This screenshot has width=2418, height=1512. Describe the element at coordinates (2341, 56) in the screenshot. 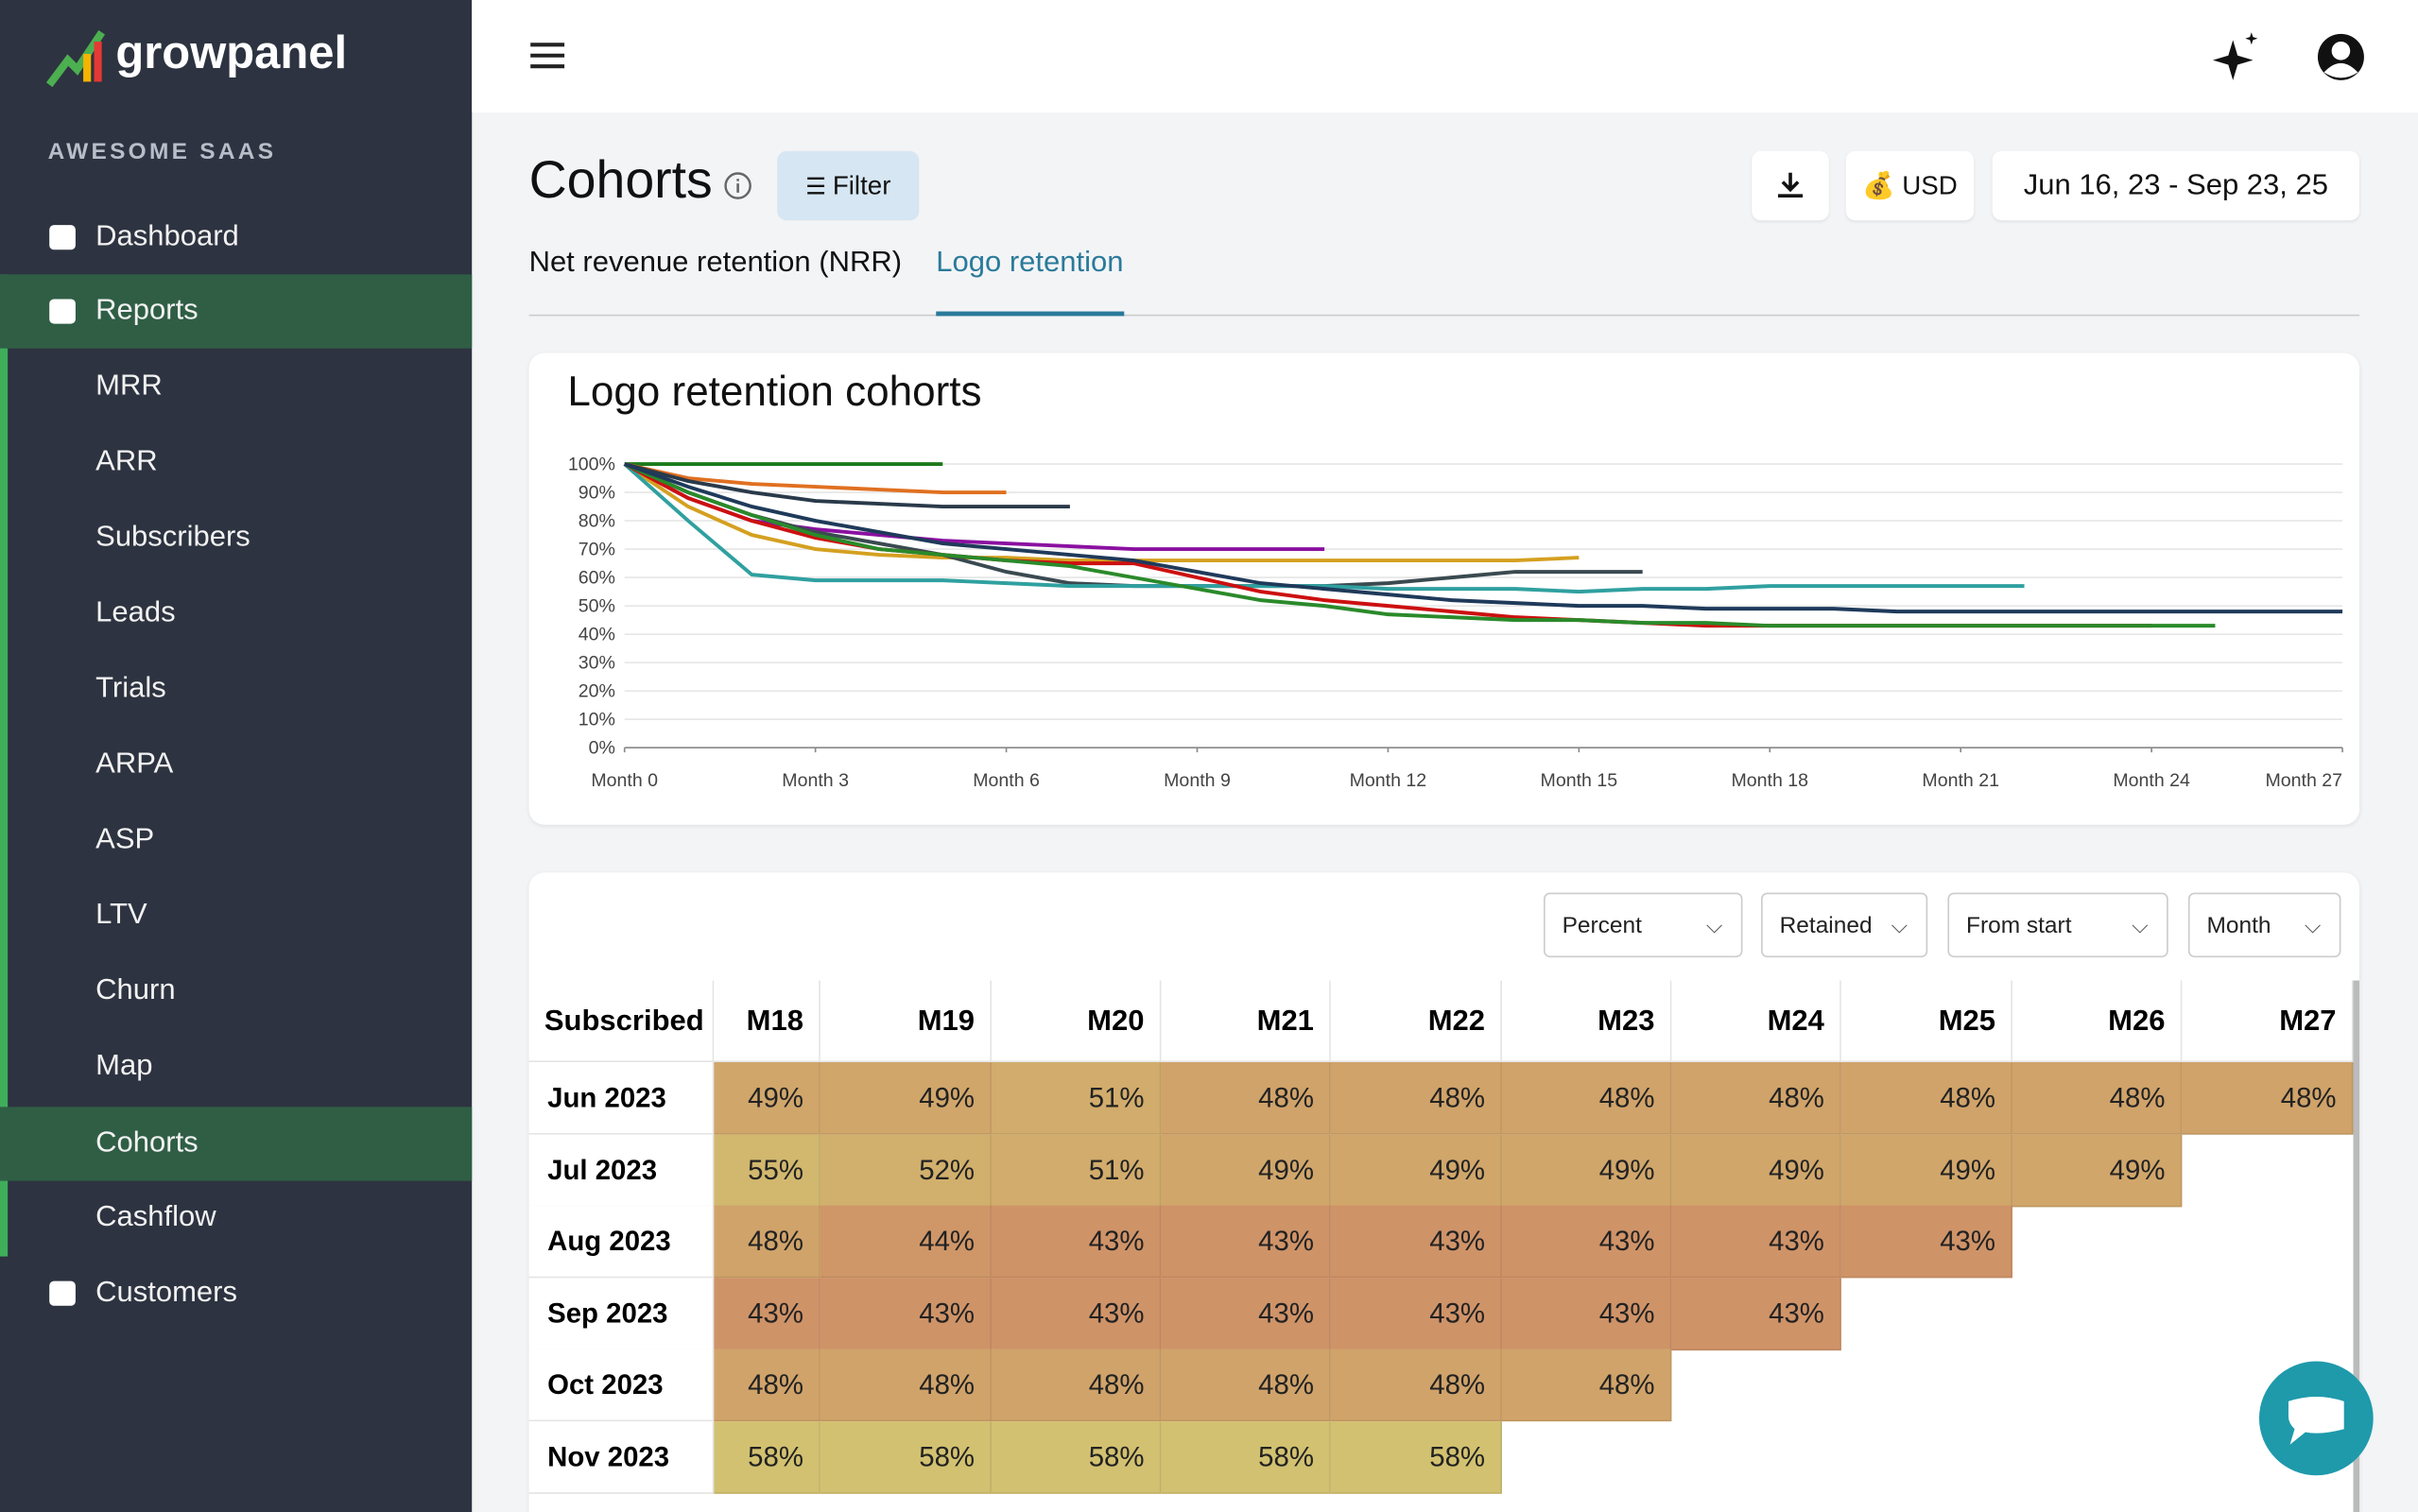

I see `avatar` at that location.